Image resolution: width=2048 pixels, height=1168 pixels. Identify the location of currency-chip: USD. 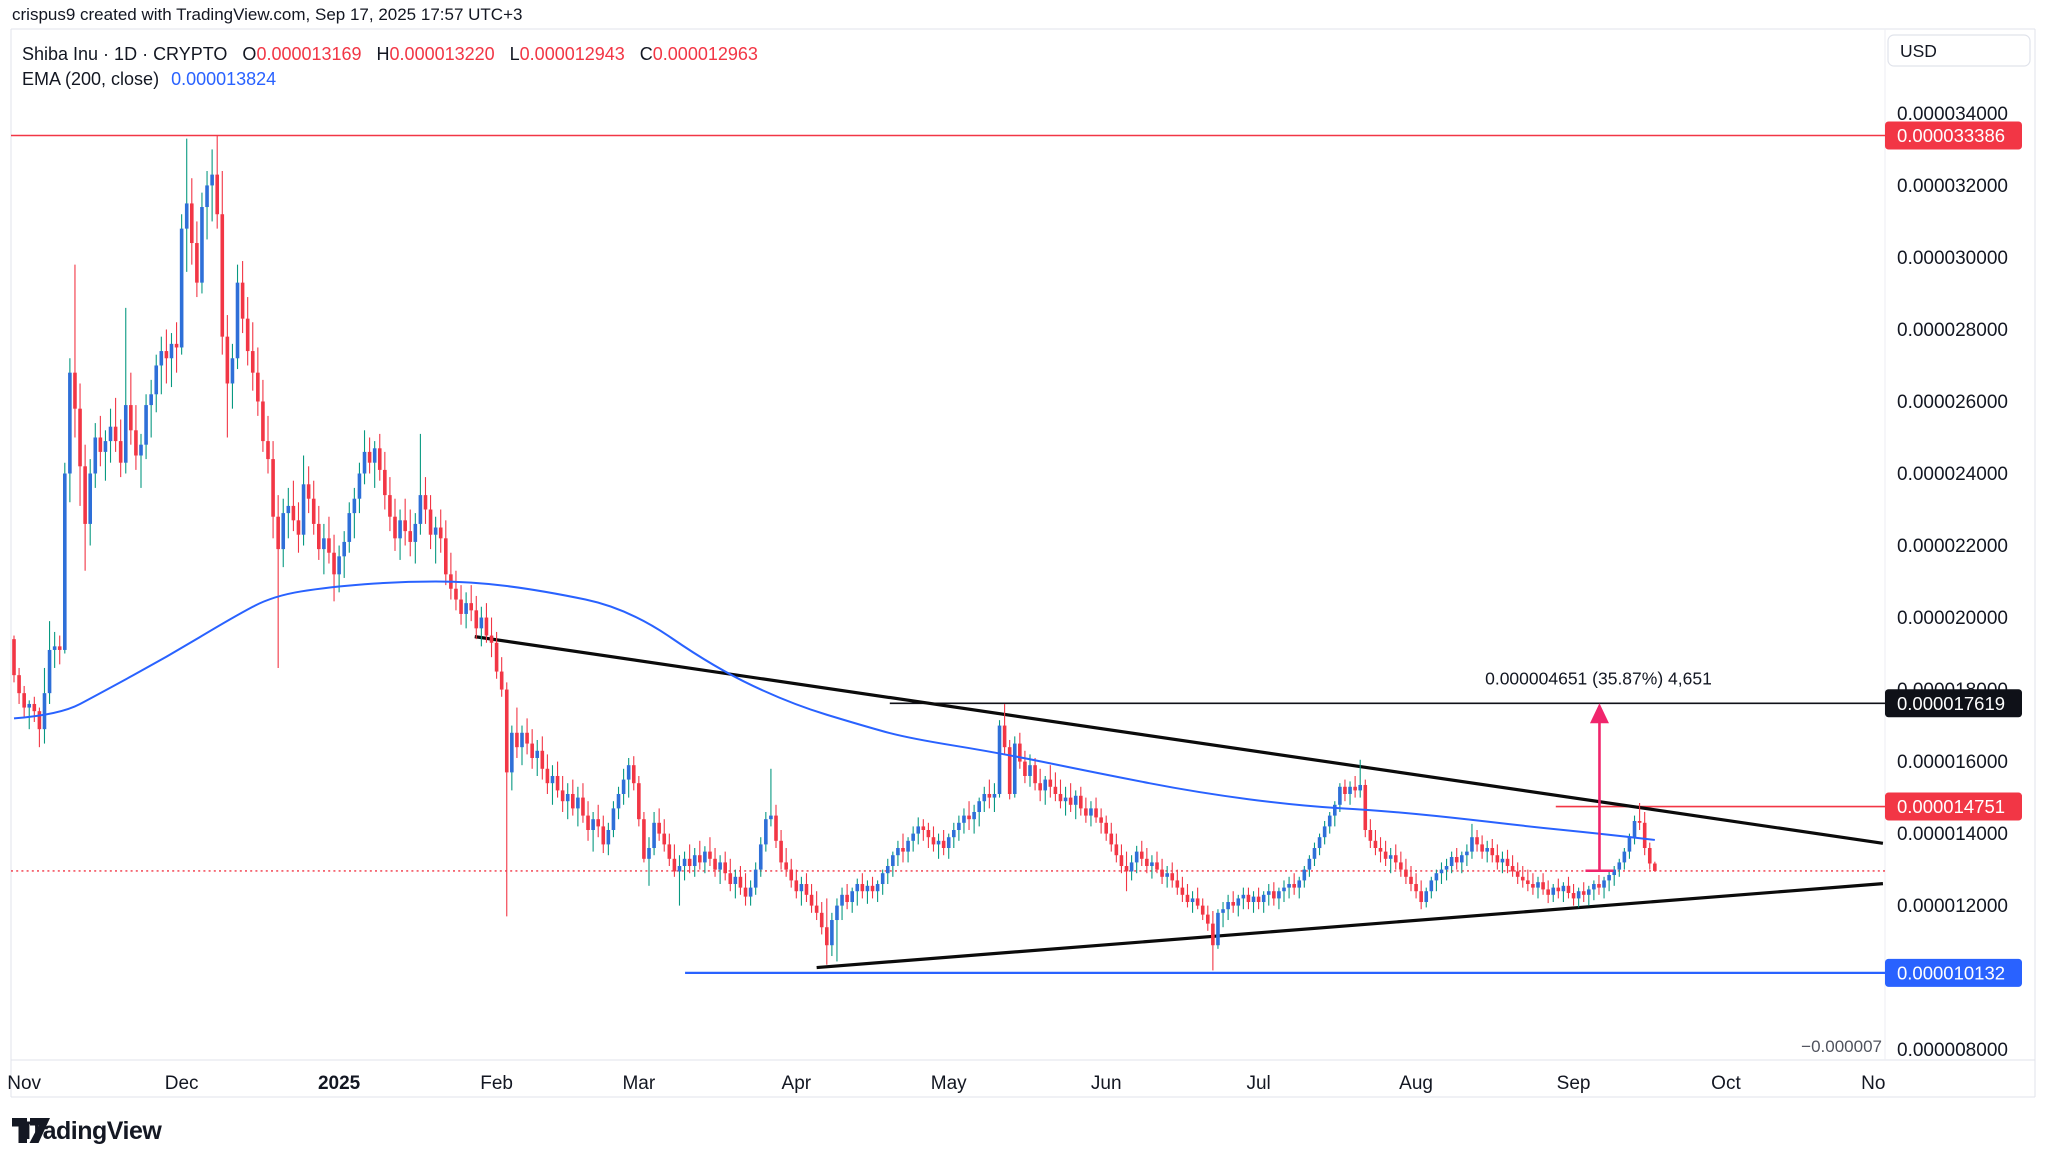
(1959, 50).